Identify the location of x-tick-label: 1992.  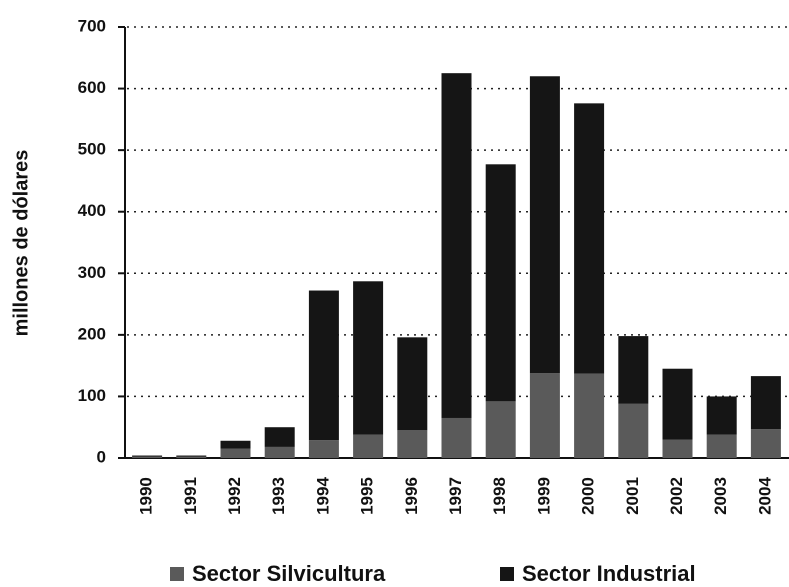
(234, 496).